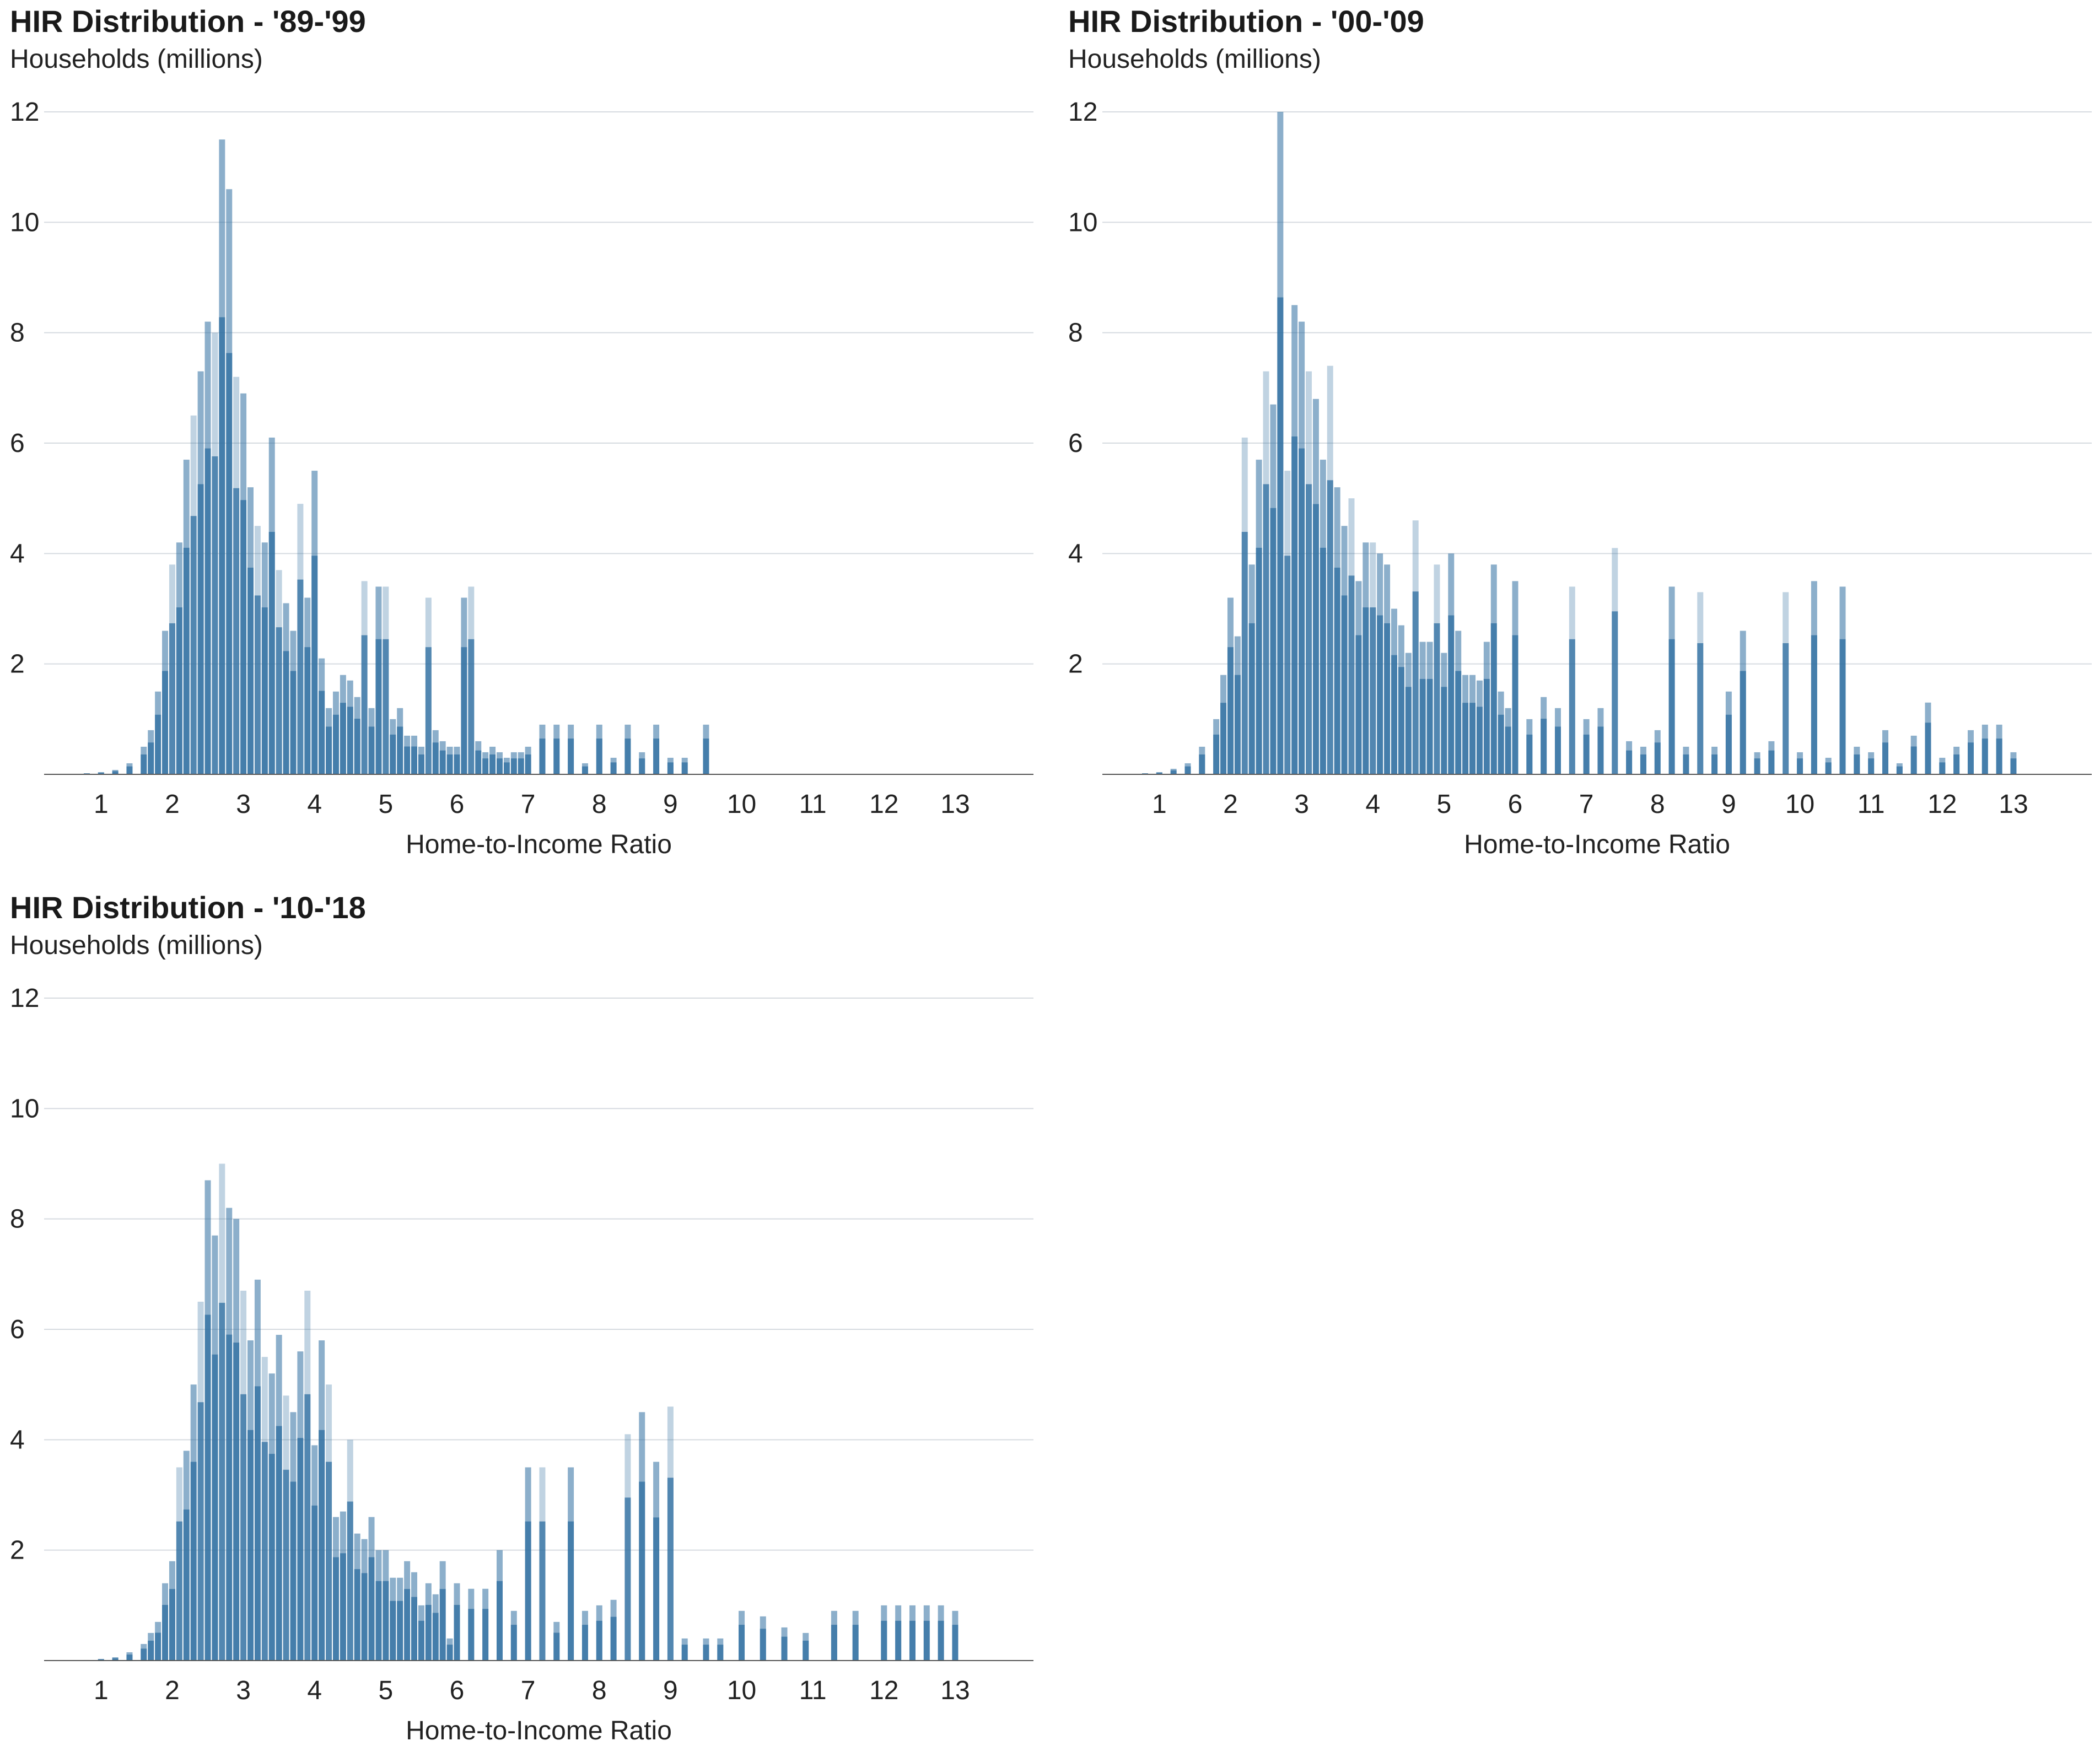 This screenshot has width=2100, height=1757. Describe the element at coordinates (528, 1690) in the screenshot. I see `x-tick-label: 7` at that location.